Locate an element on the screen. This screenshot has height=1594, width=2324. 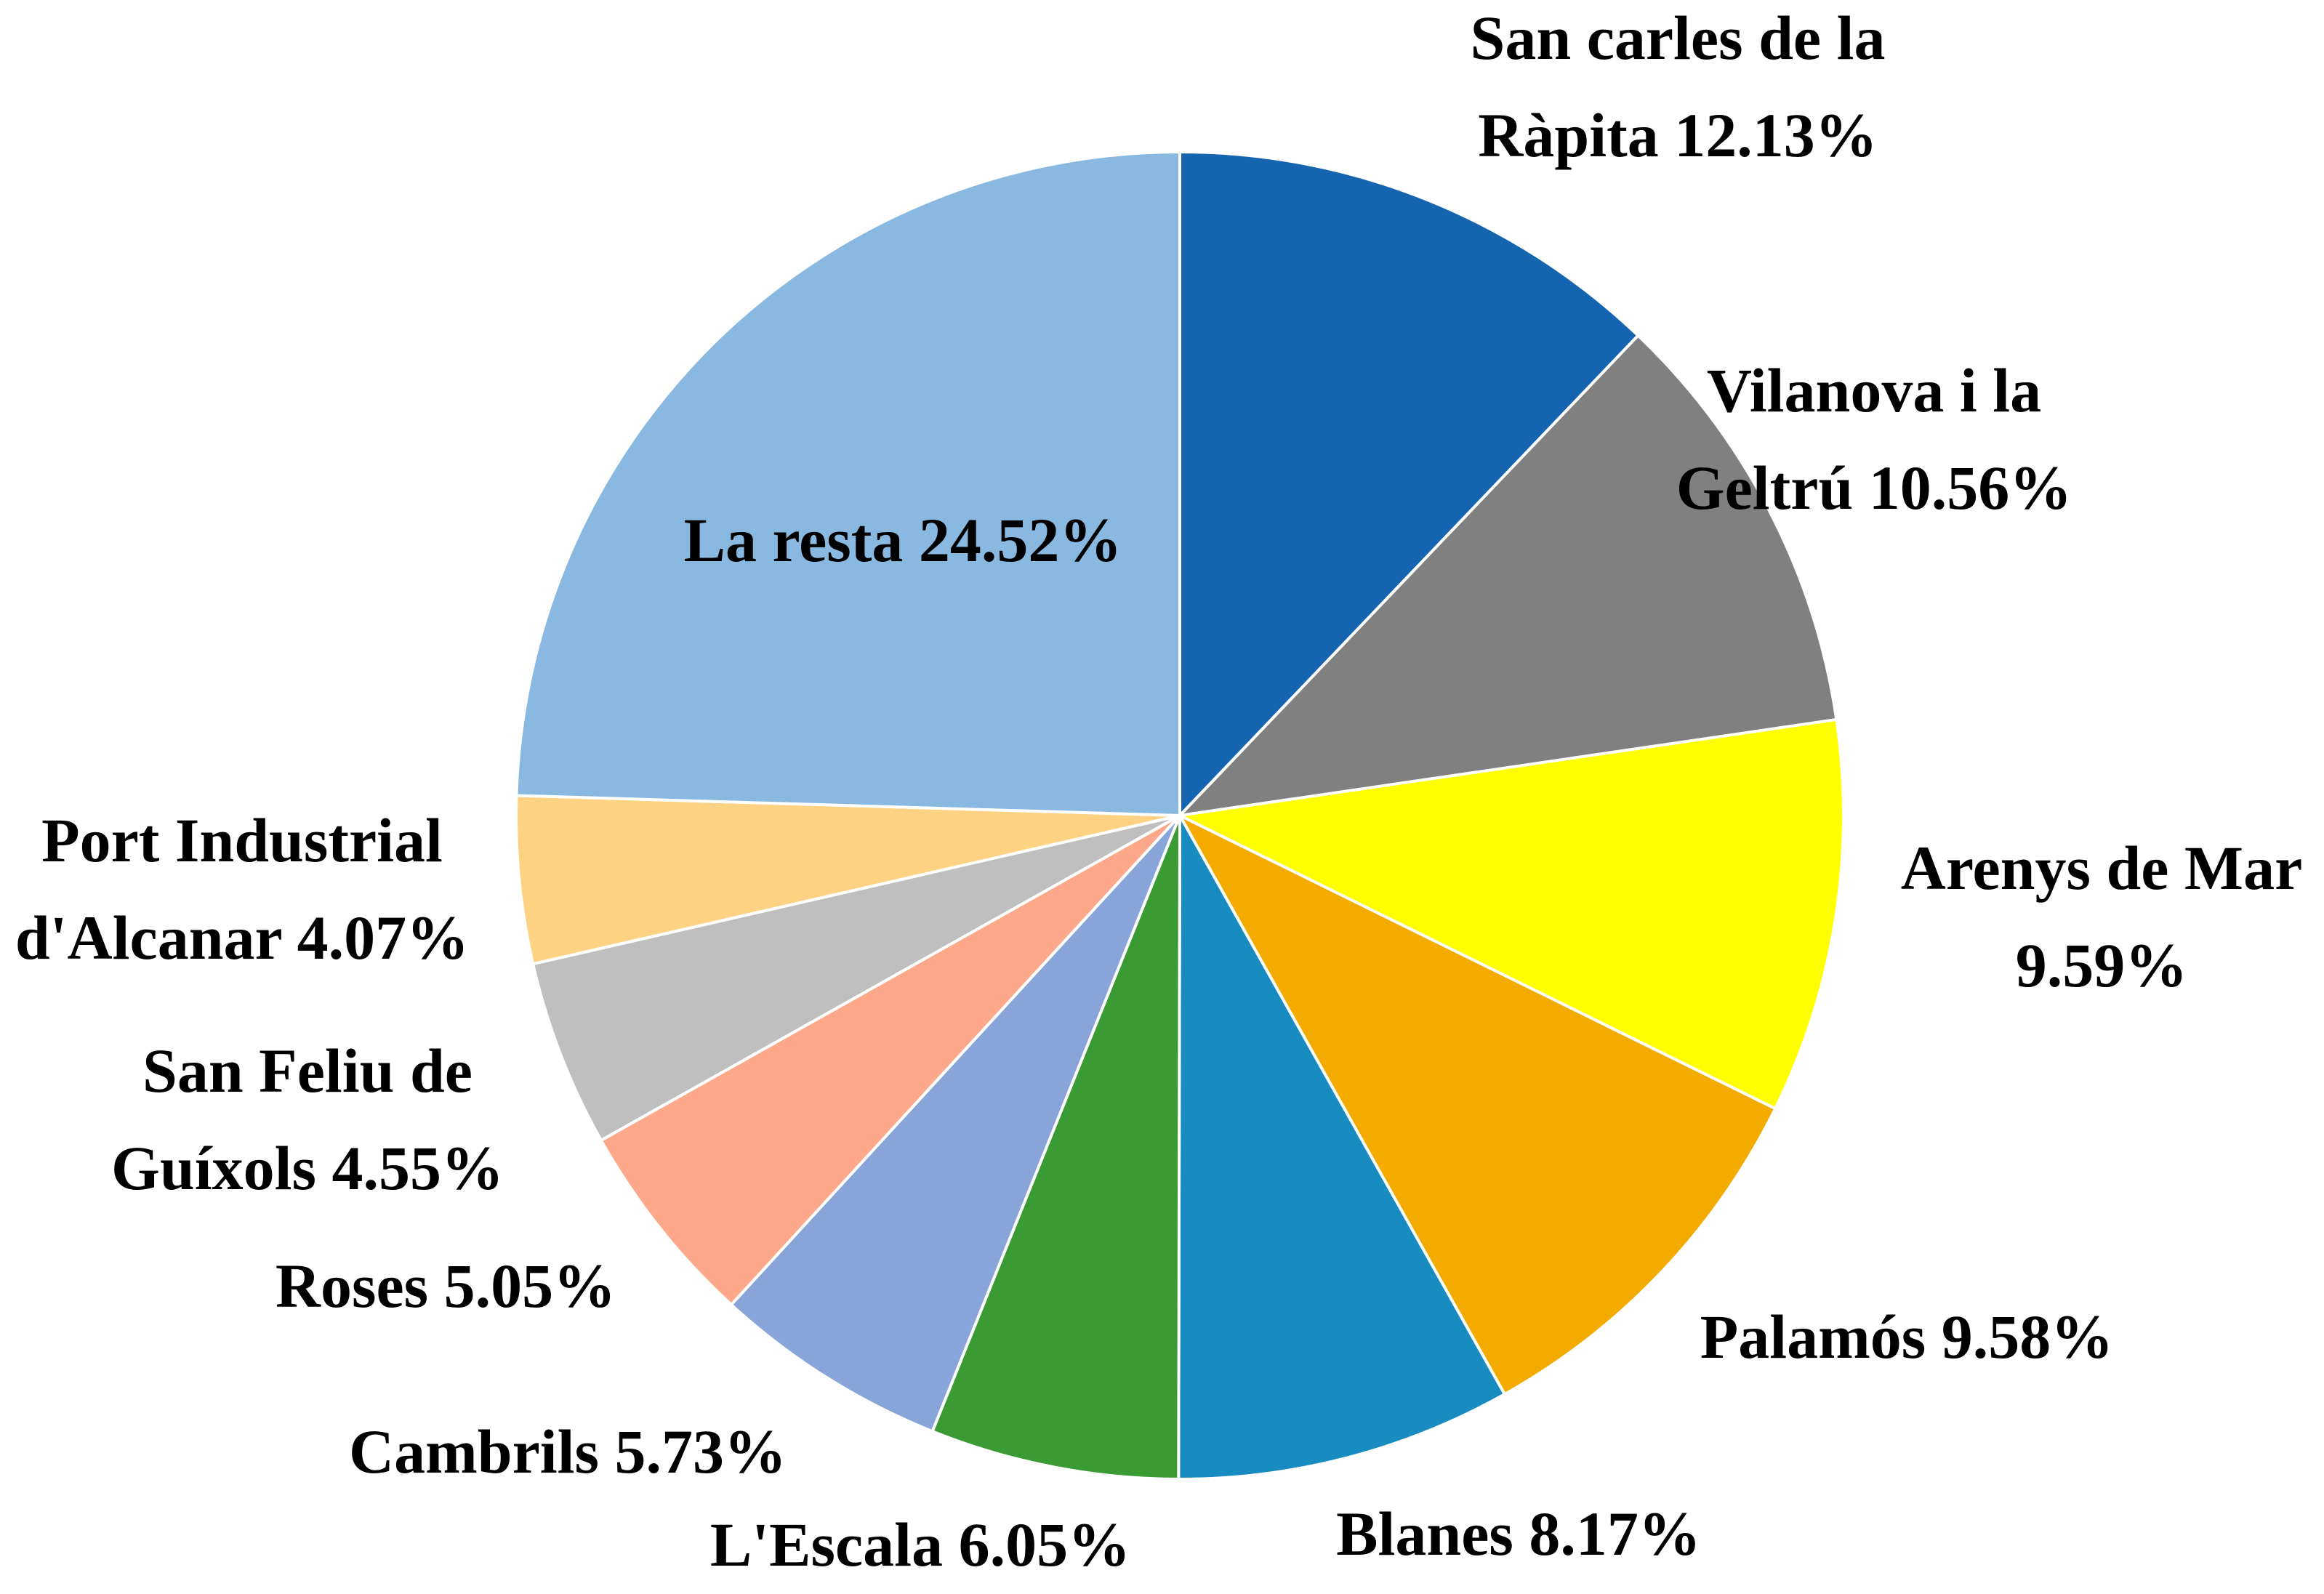
pie-slice-san-carles-de-la-r-pita is located at coordinates (1409, 485).